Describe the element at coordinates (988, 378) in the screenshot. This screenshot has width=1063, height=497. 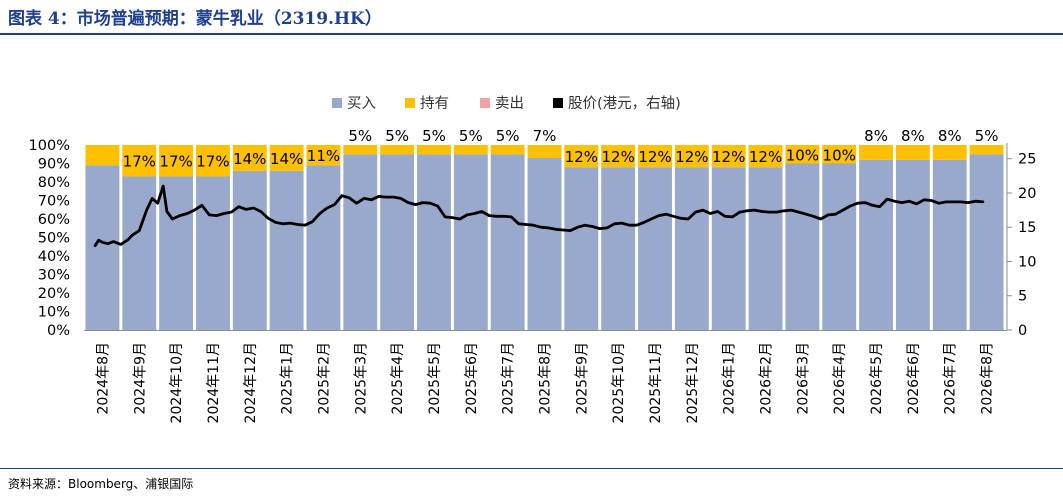
I see `x-tick-label: 2026年8月` at that location.